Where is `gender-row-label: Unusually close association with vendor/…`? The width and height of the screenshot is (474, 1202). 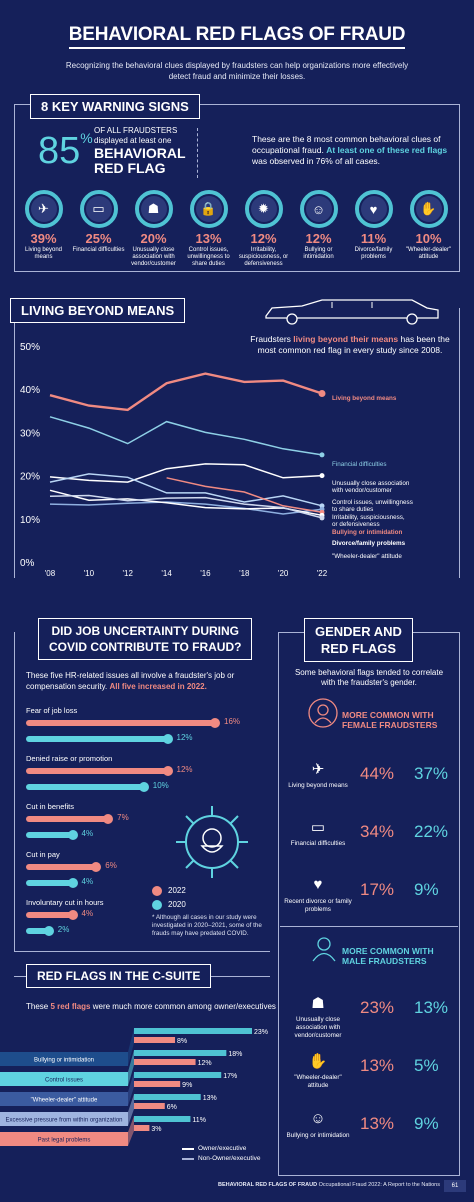
gender-row-label: Unusually close association with vendor/… is located at coordinates (318, 1027).